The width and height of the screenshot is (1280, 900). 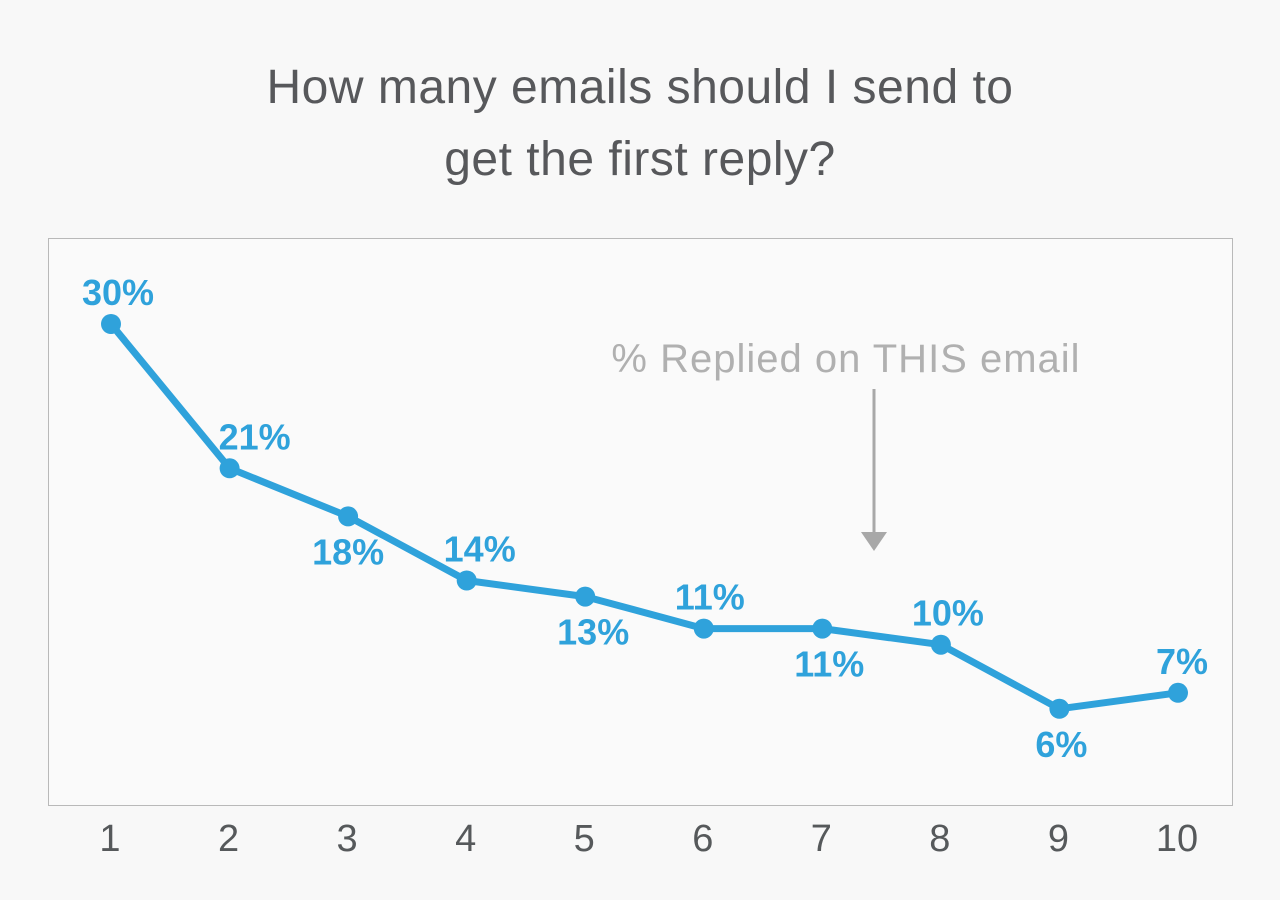 I want to click on x-tick-label: 1, so click(x=110, y=839).